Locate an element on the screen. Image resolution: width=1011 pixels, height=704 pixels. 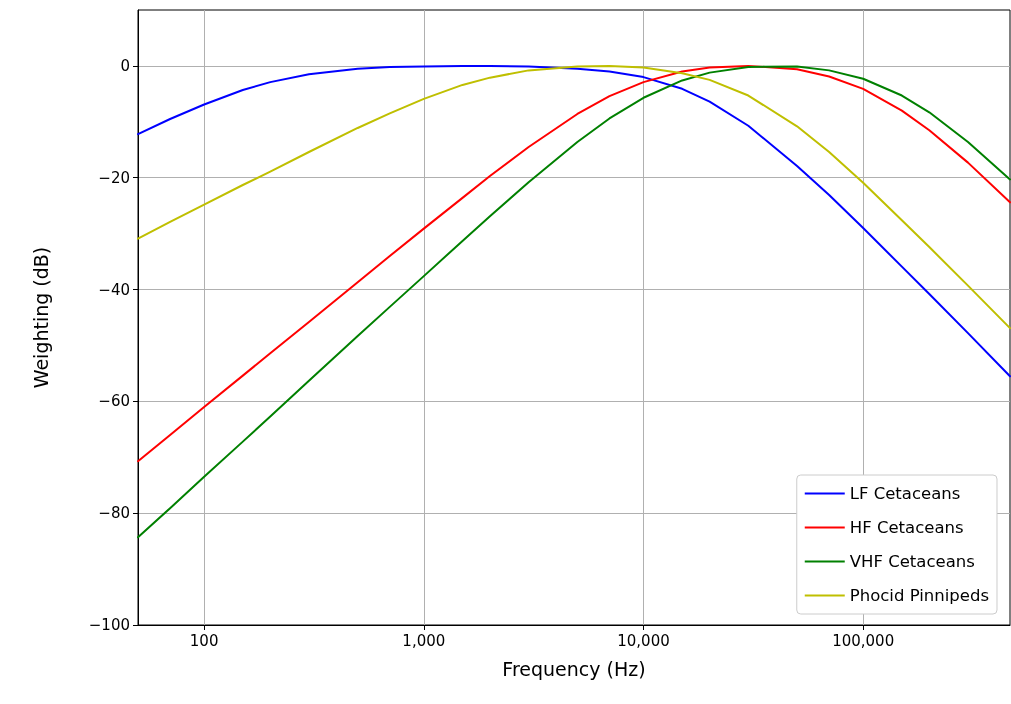
legend-label: LF Cetaceans is located at coordinates (905, 493).